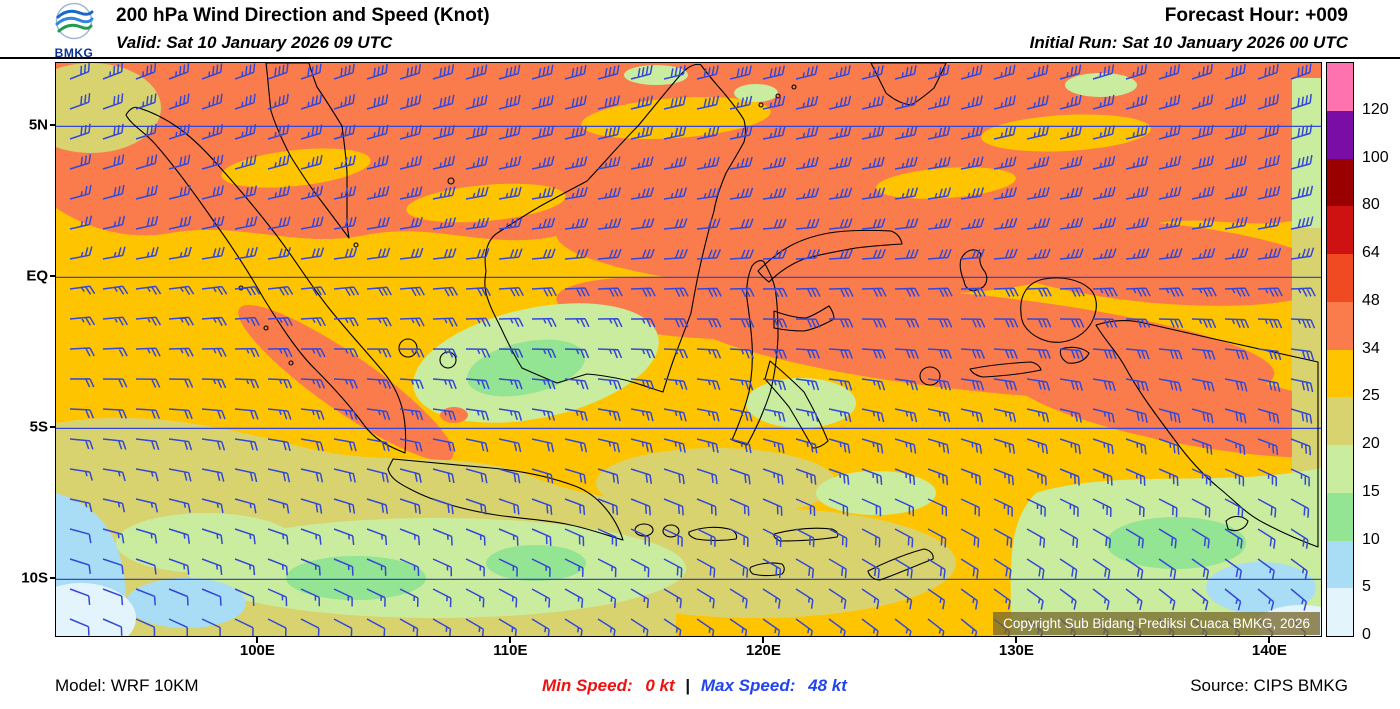  I want to click on colorbar-label: 15, so click(1371, 491).